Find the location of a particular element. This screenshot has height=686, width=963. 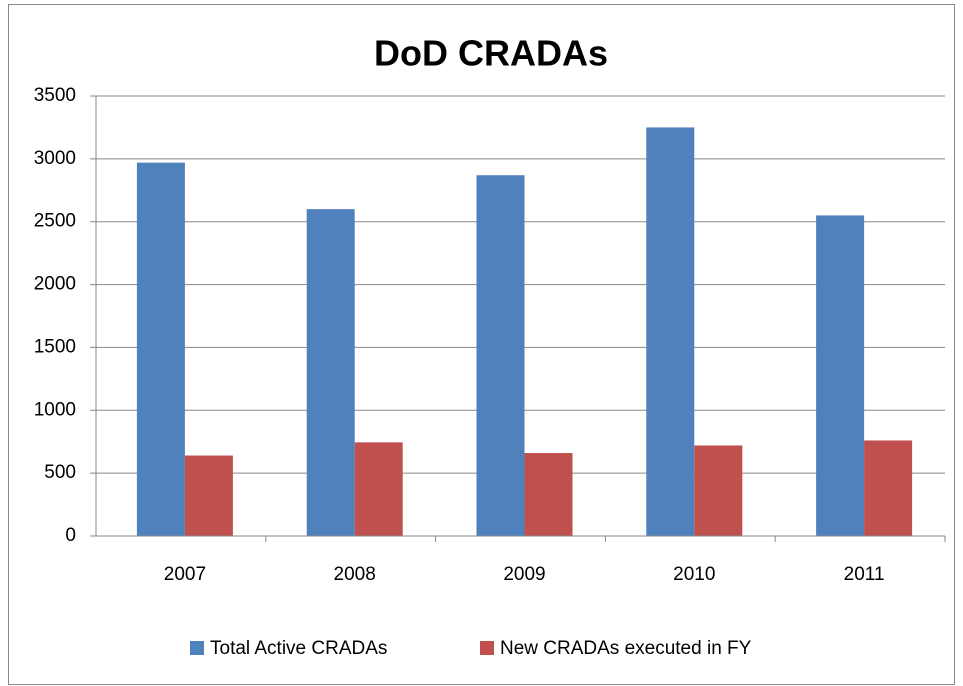

x-tick-label: 2010 is located at coordinates (694, 574).